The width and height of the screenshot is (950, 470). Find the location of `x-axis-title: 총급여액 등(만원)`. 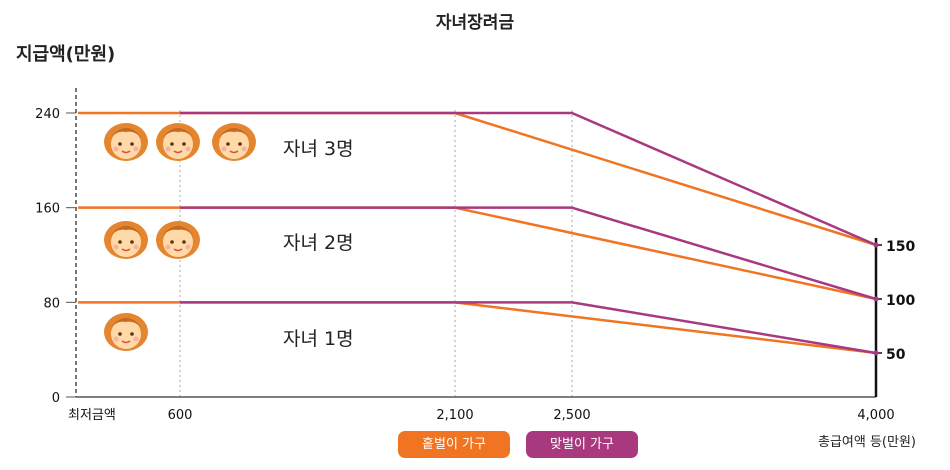

x-axis-title: 총급여액 등(만원) is located at coordinates (867, 442).